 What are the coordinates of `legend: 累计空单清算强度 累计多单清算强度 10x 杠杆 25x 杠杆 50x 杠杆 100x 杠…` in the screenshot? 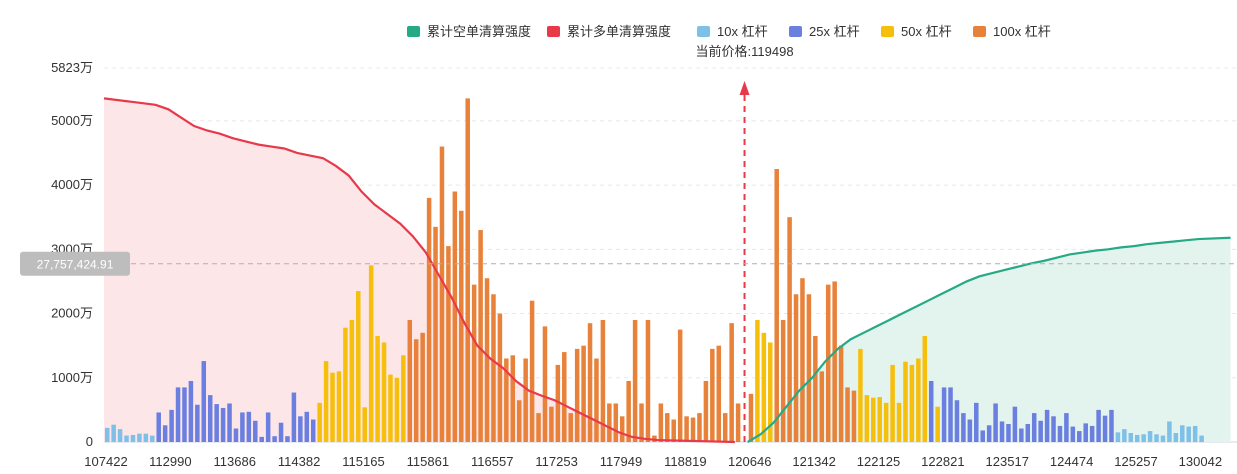 It's located at (729, 31).